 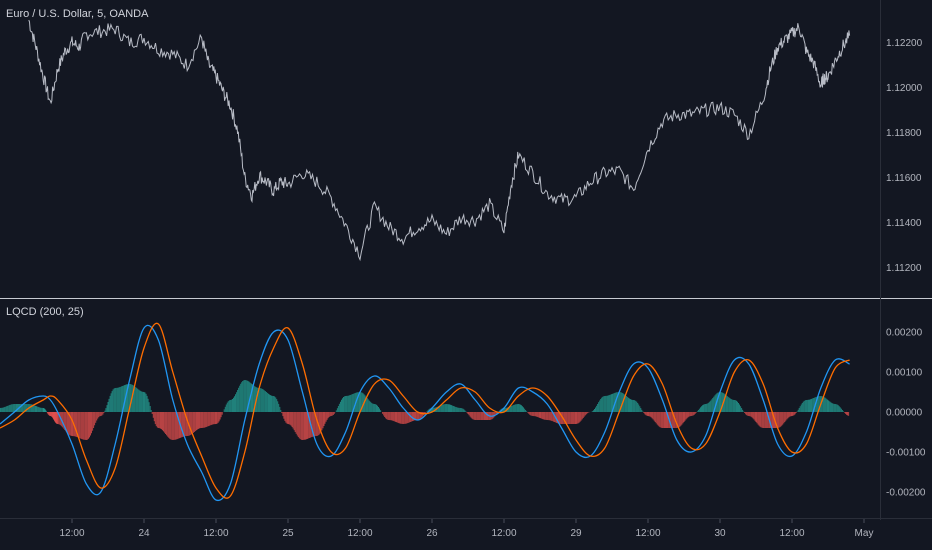 I want to click on indicator-tick-label: -0.00100, so click(x=906, y=453).